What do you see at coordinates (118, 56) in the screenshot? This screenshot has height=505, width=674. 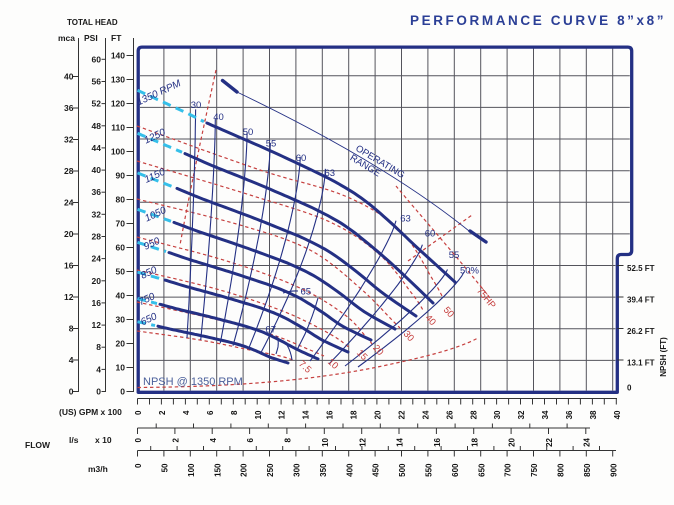 I see `svg-text: 140` at bounding box center [118, 56].